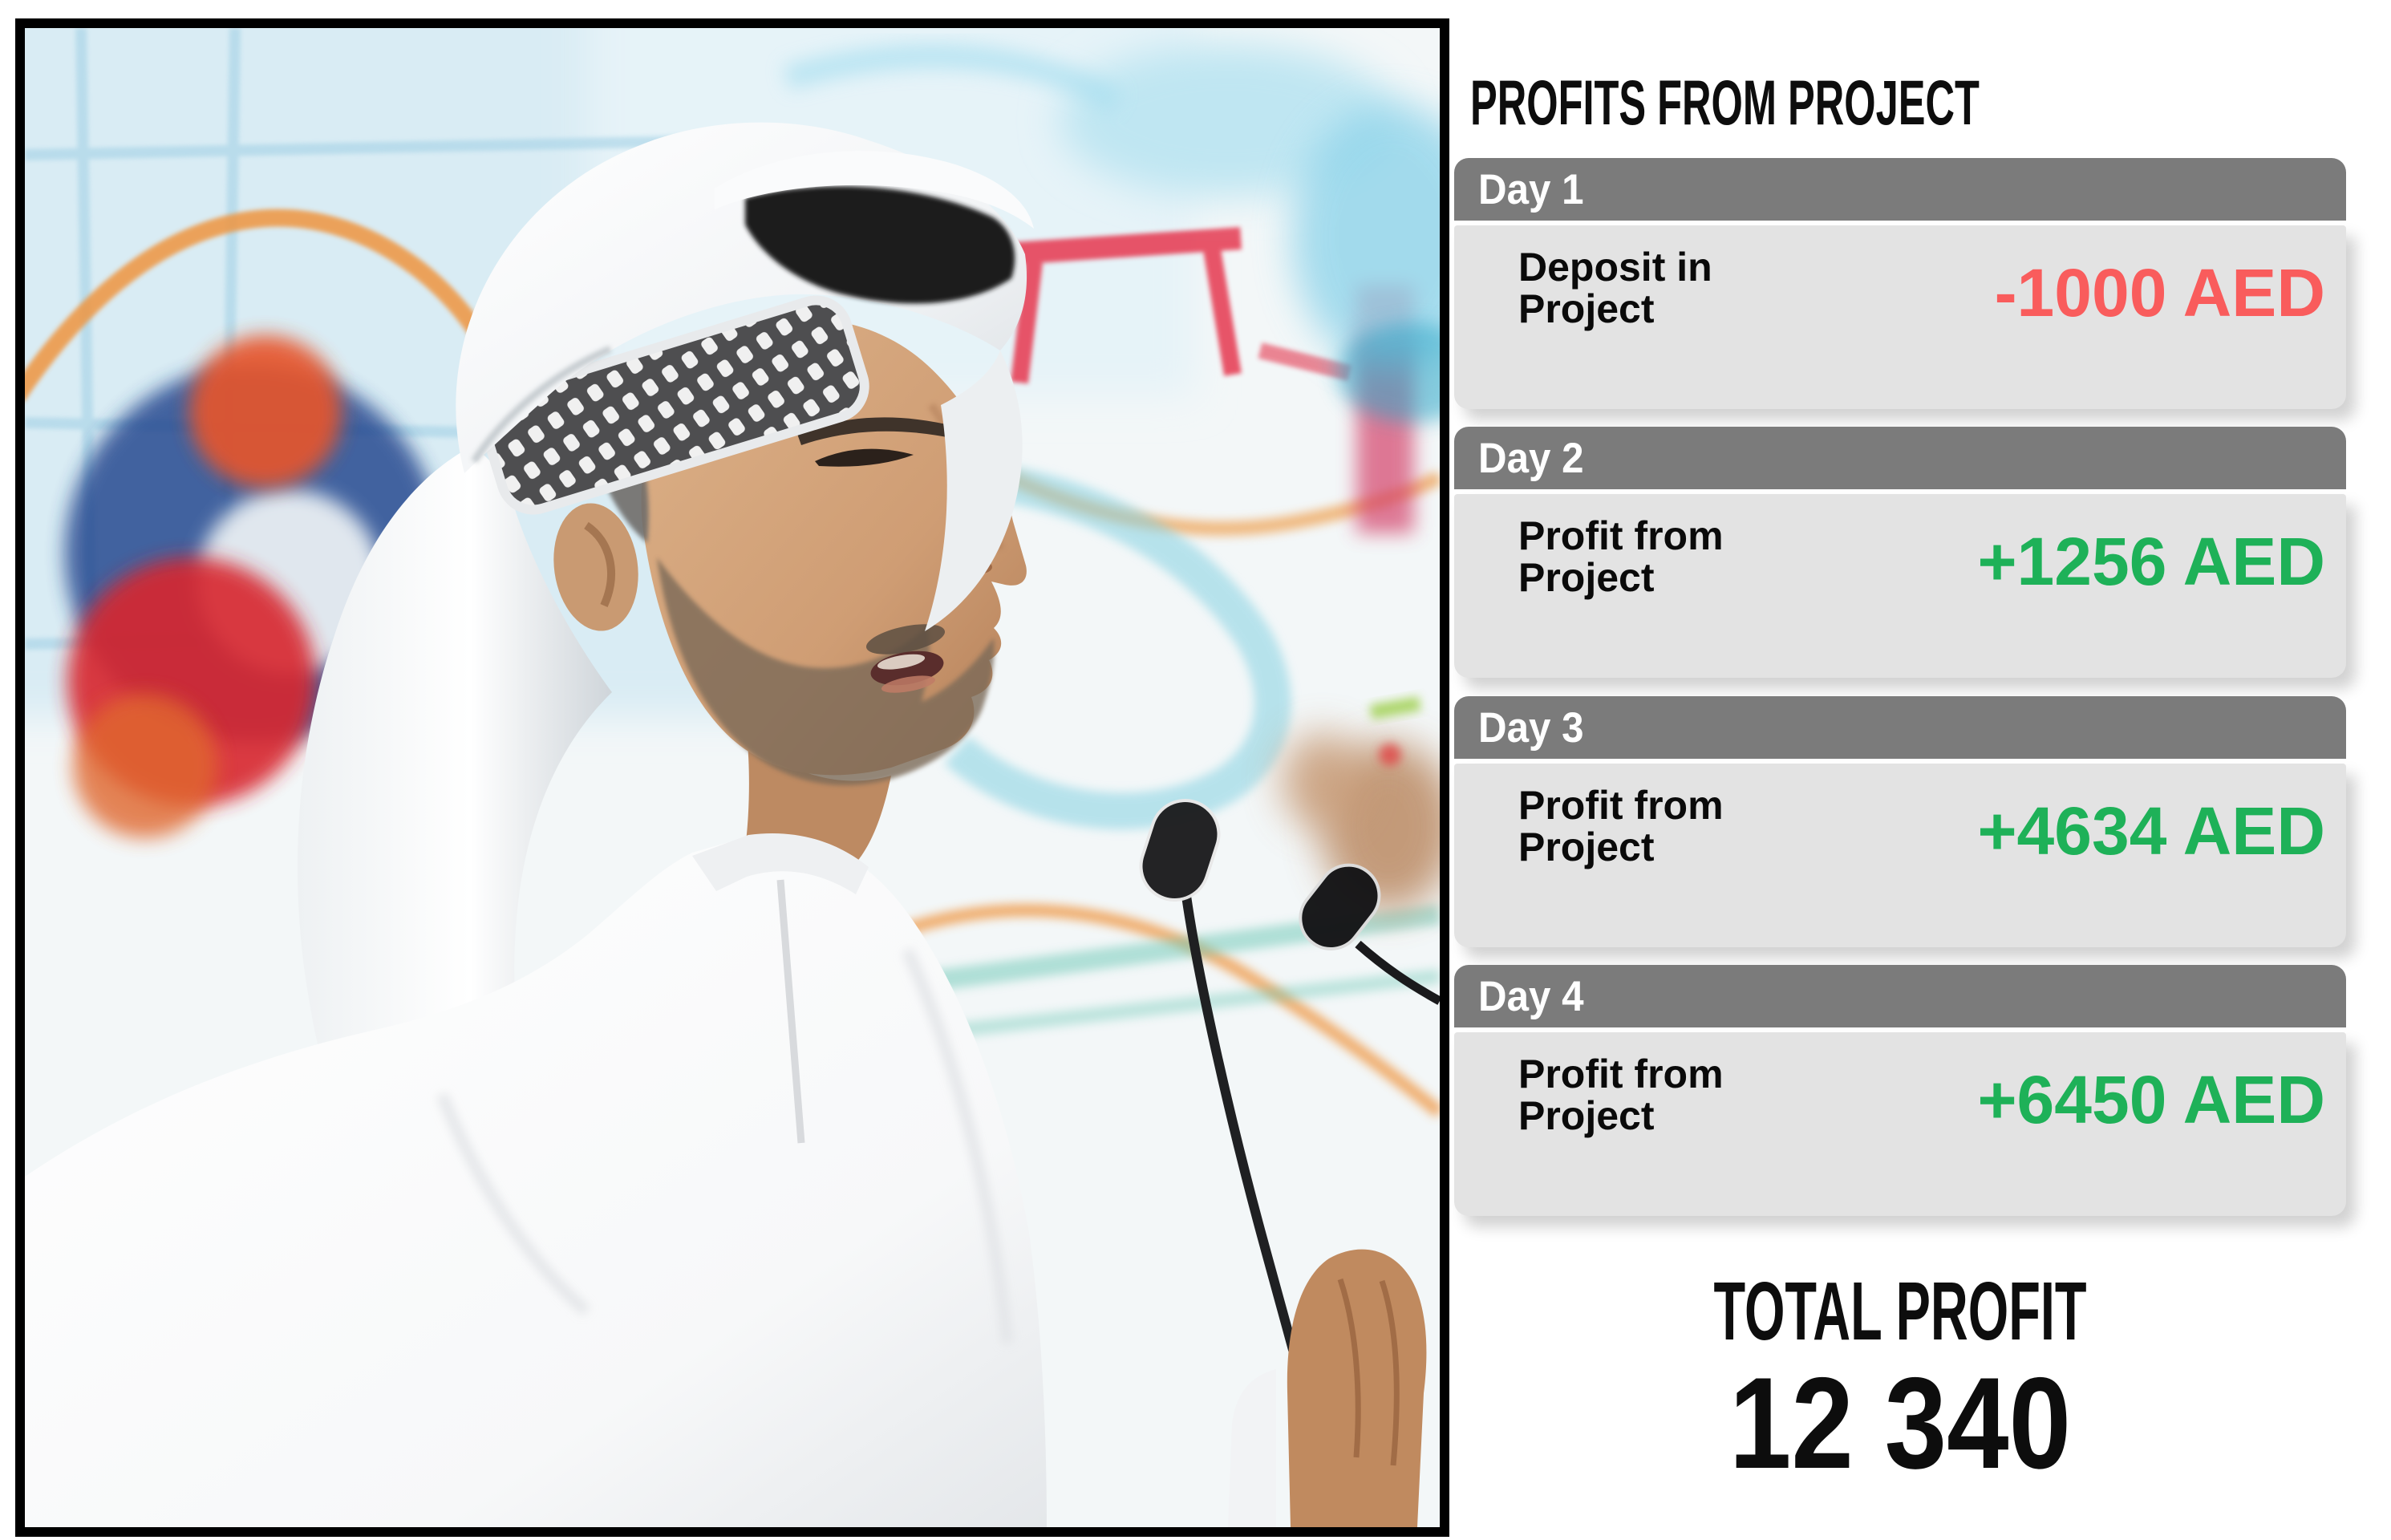 The height and width of the screenshot is (1540, 2391). Describe the element at coordinates (1531, 996) in the screenshot. I see `day-label: Day 4` at that location.